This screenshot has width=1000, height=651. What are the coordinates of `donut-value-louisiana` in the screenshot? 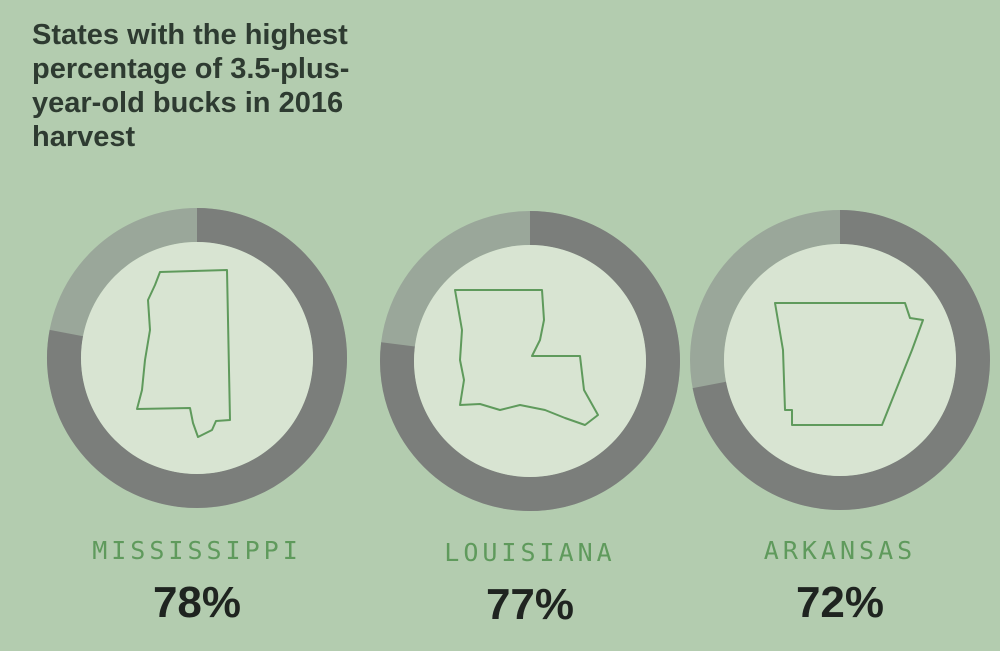 It's located at (530, 361).